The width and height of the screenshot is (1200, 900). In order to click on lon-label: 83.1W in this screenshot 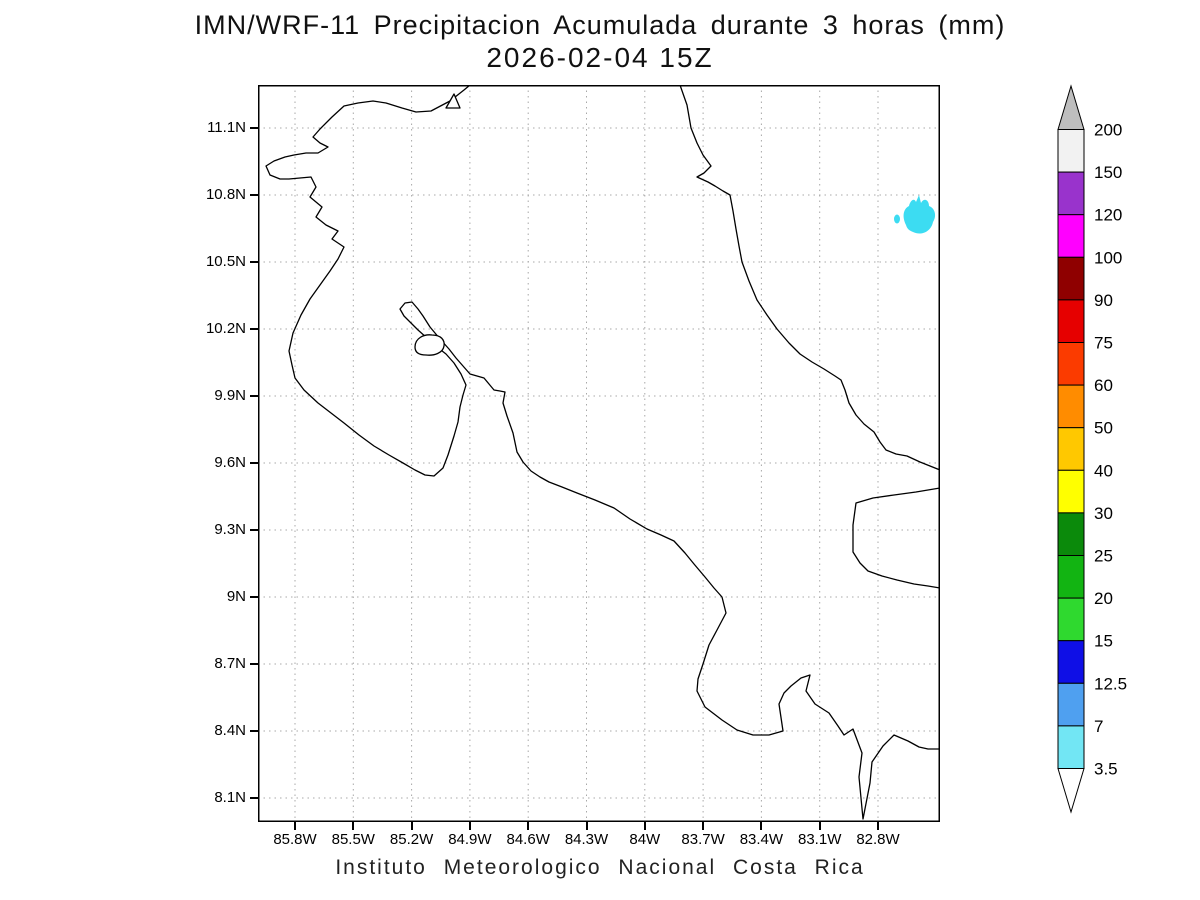, I will do `click(820, 839)`.